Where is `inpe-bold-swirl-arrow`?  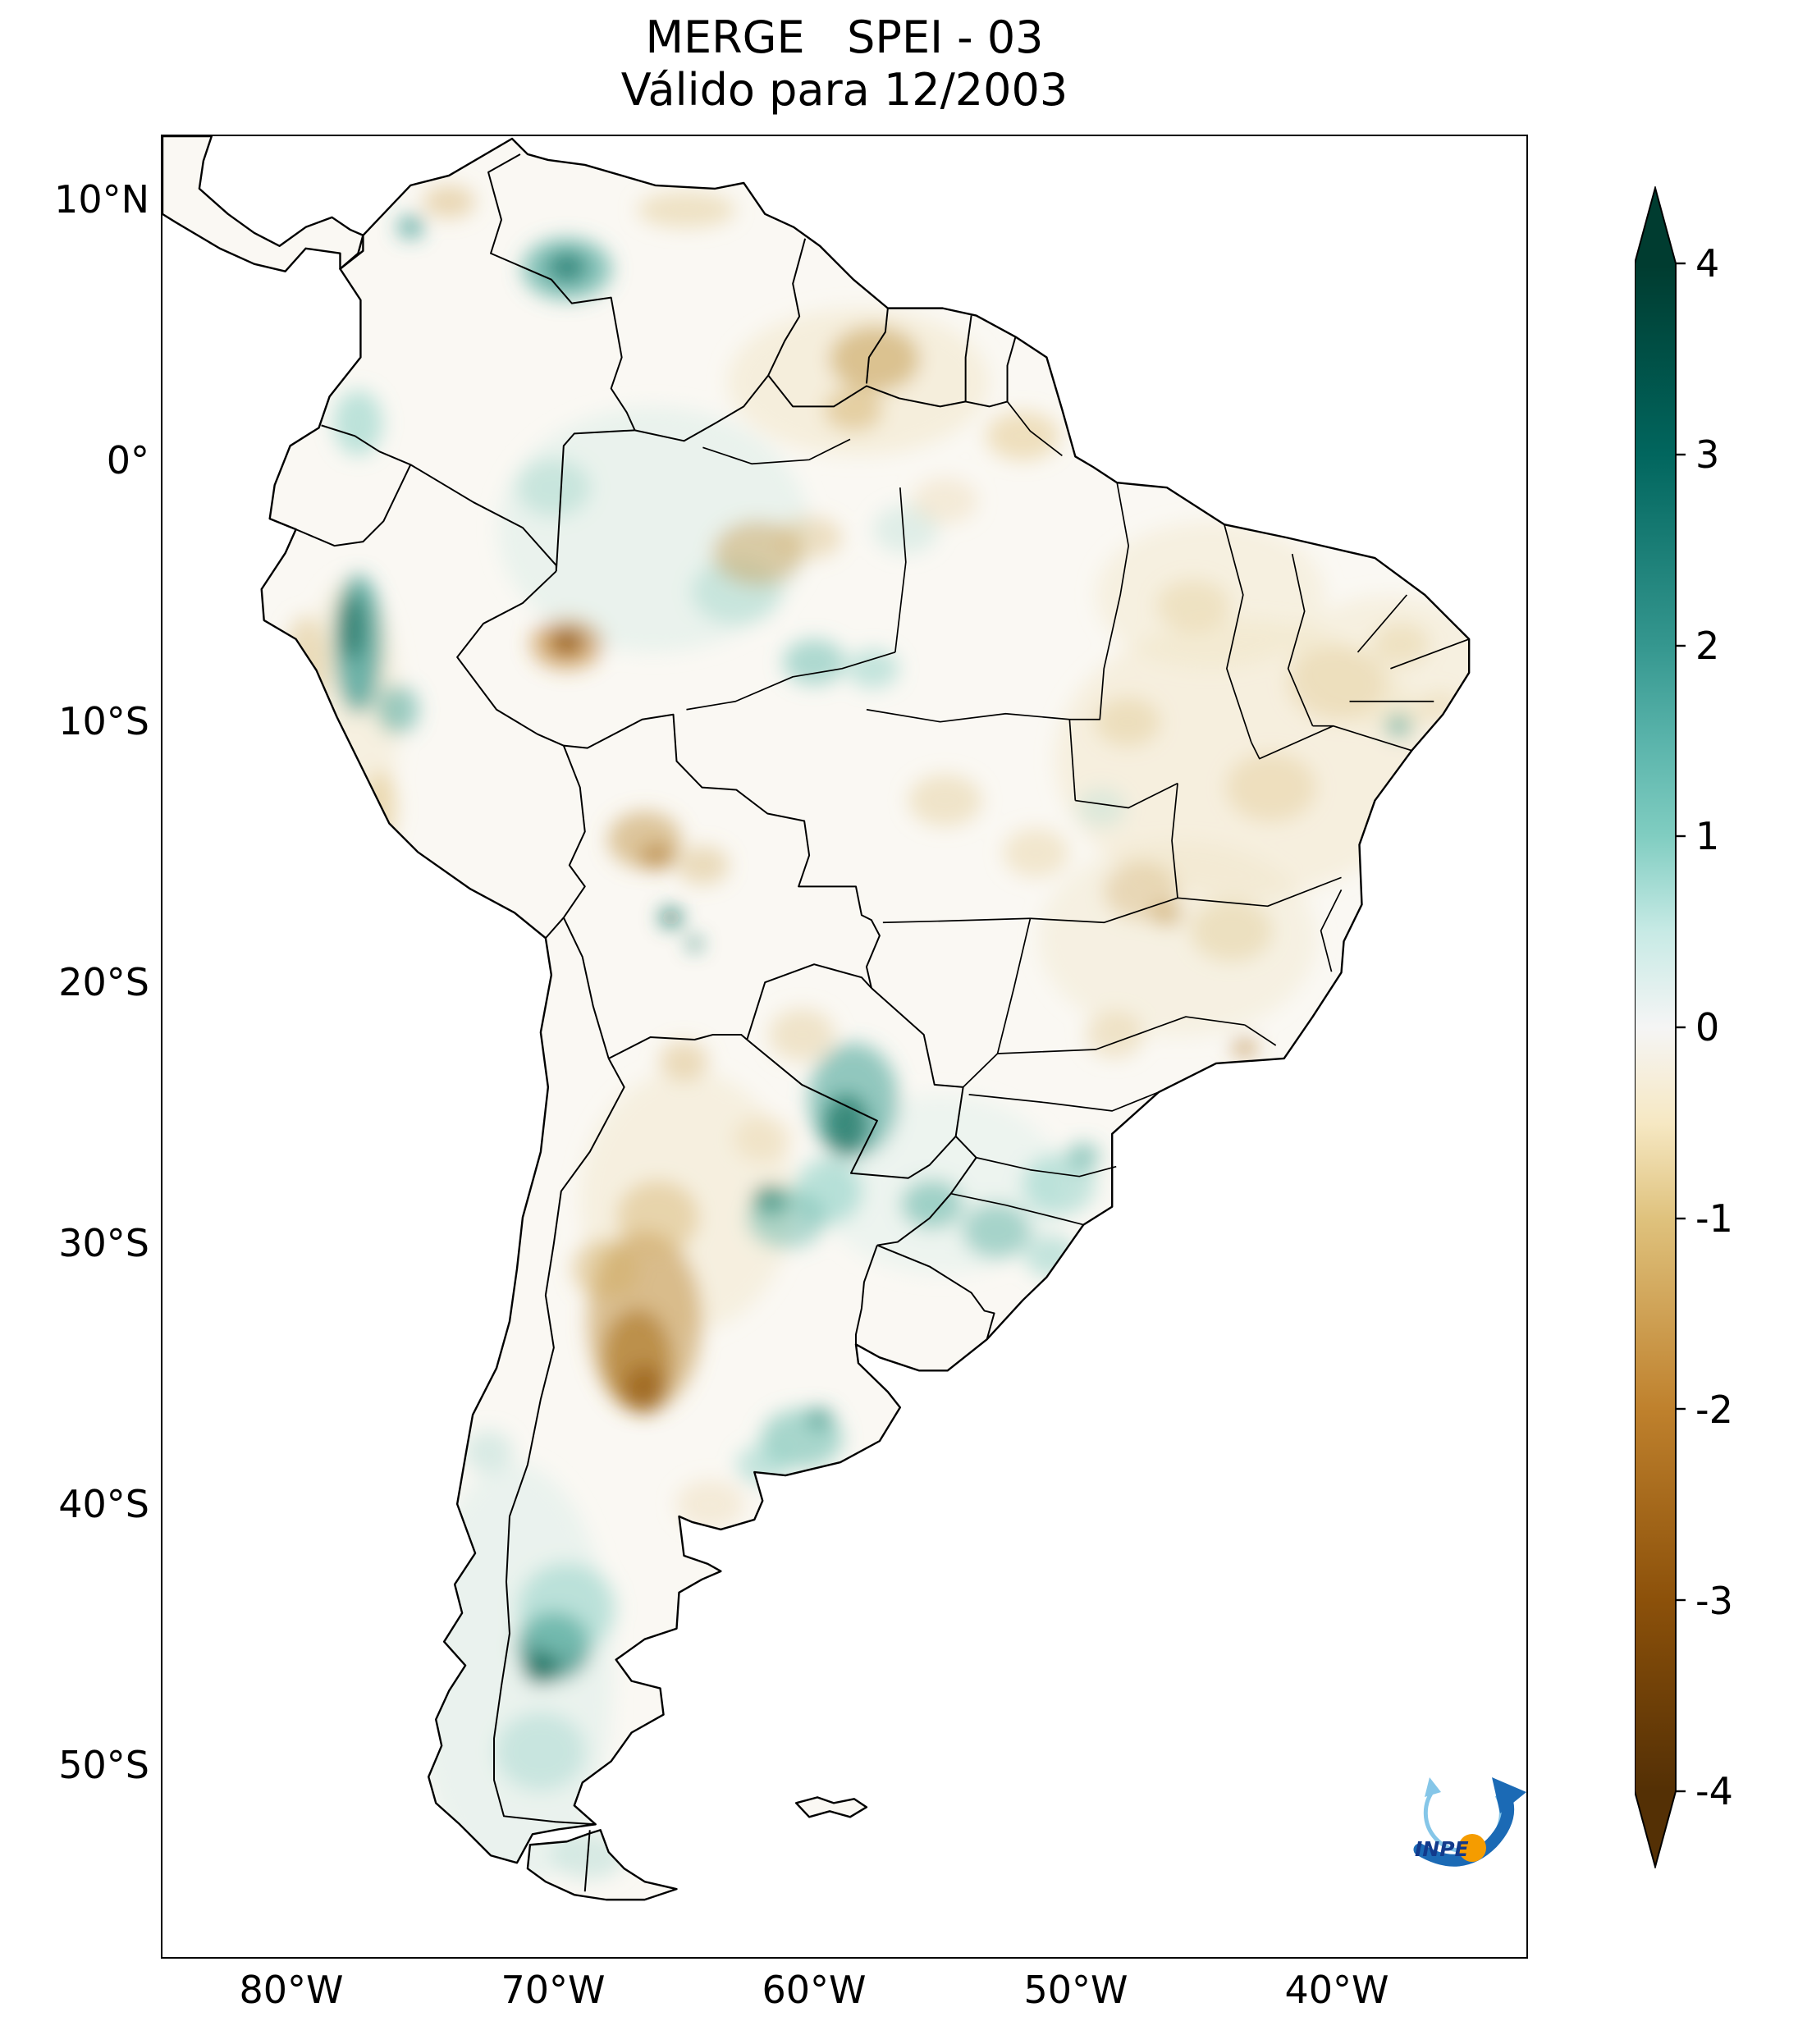 inpe-bold-swirl-arrow is located at coordinates (1464, 1828).